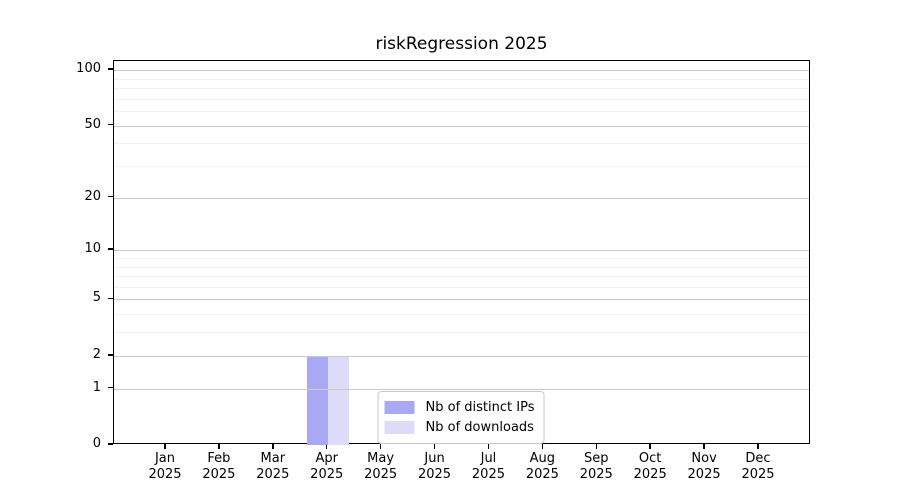  What do you see at coordinates (165, 458) in the screenshot?
I see `x-tick-month: Jan` at bounding box center [165, 458].